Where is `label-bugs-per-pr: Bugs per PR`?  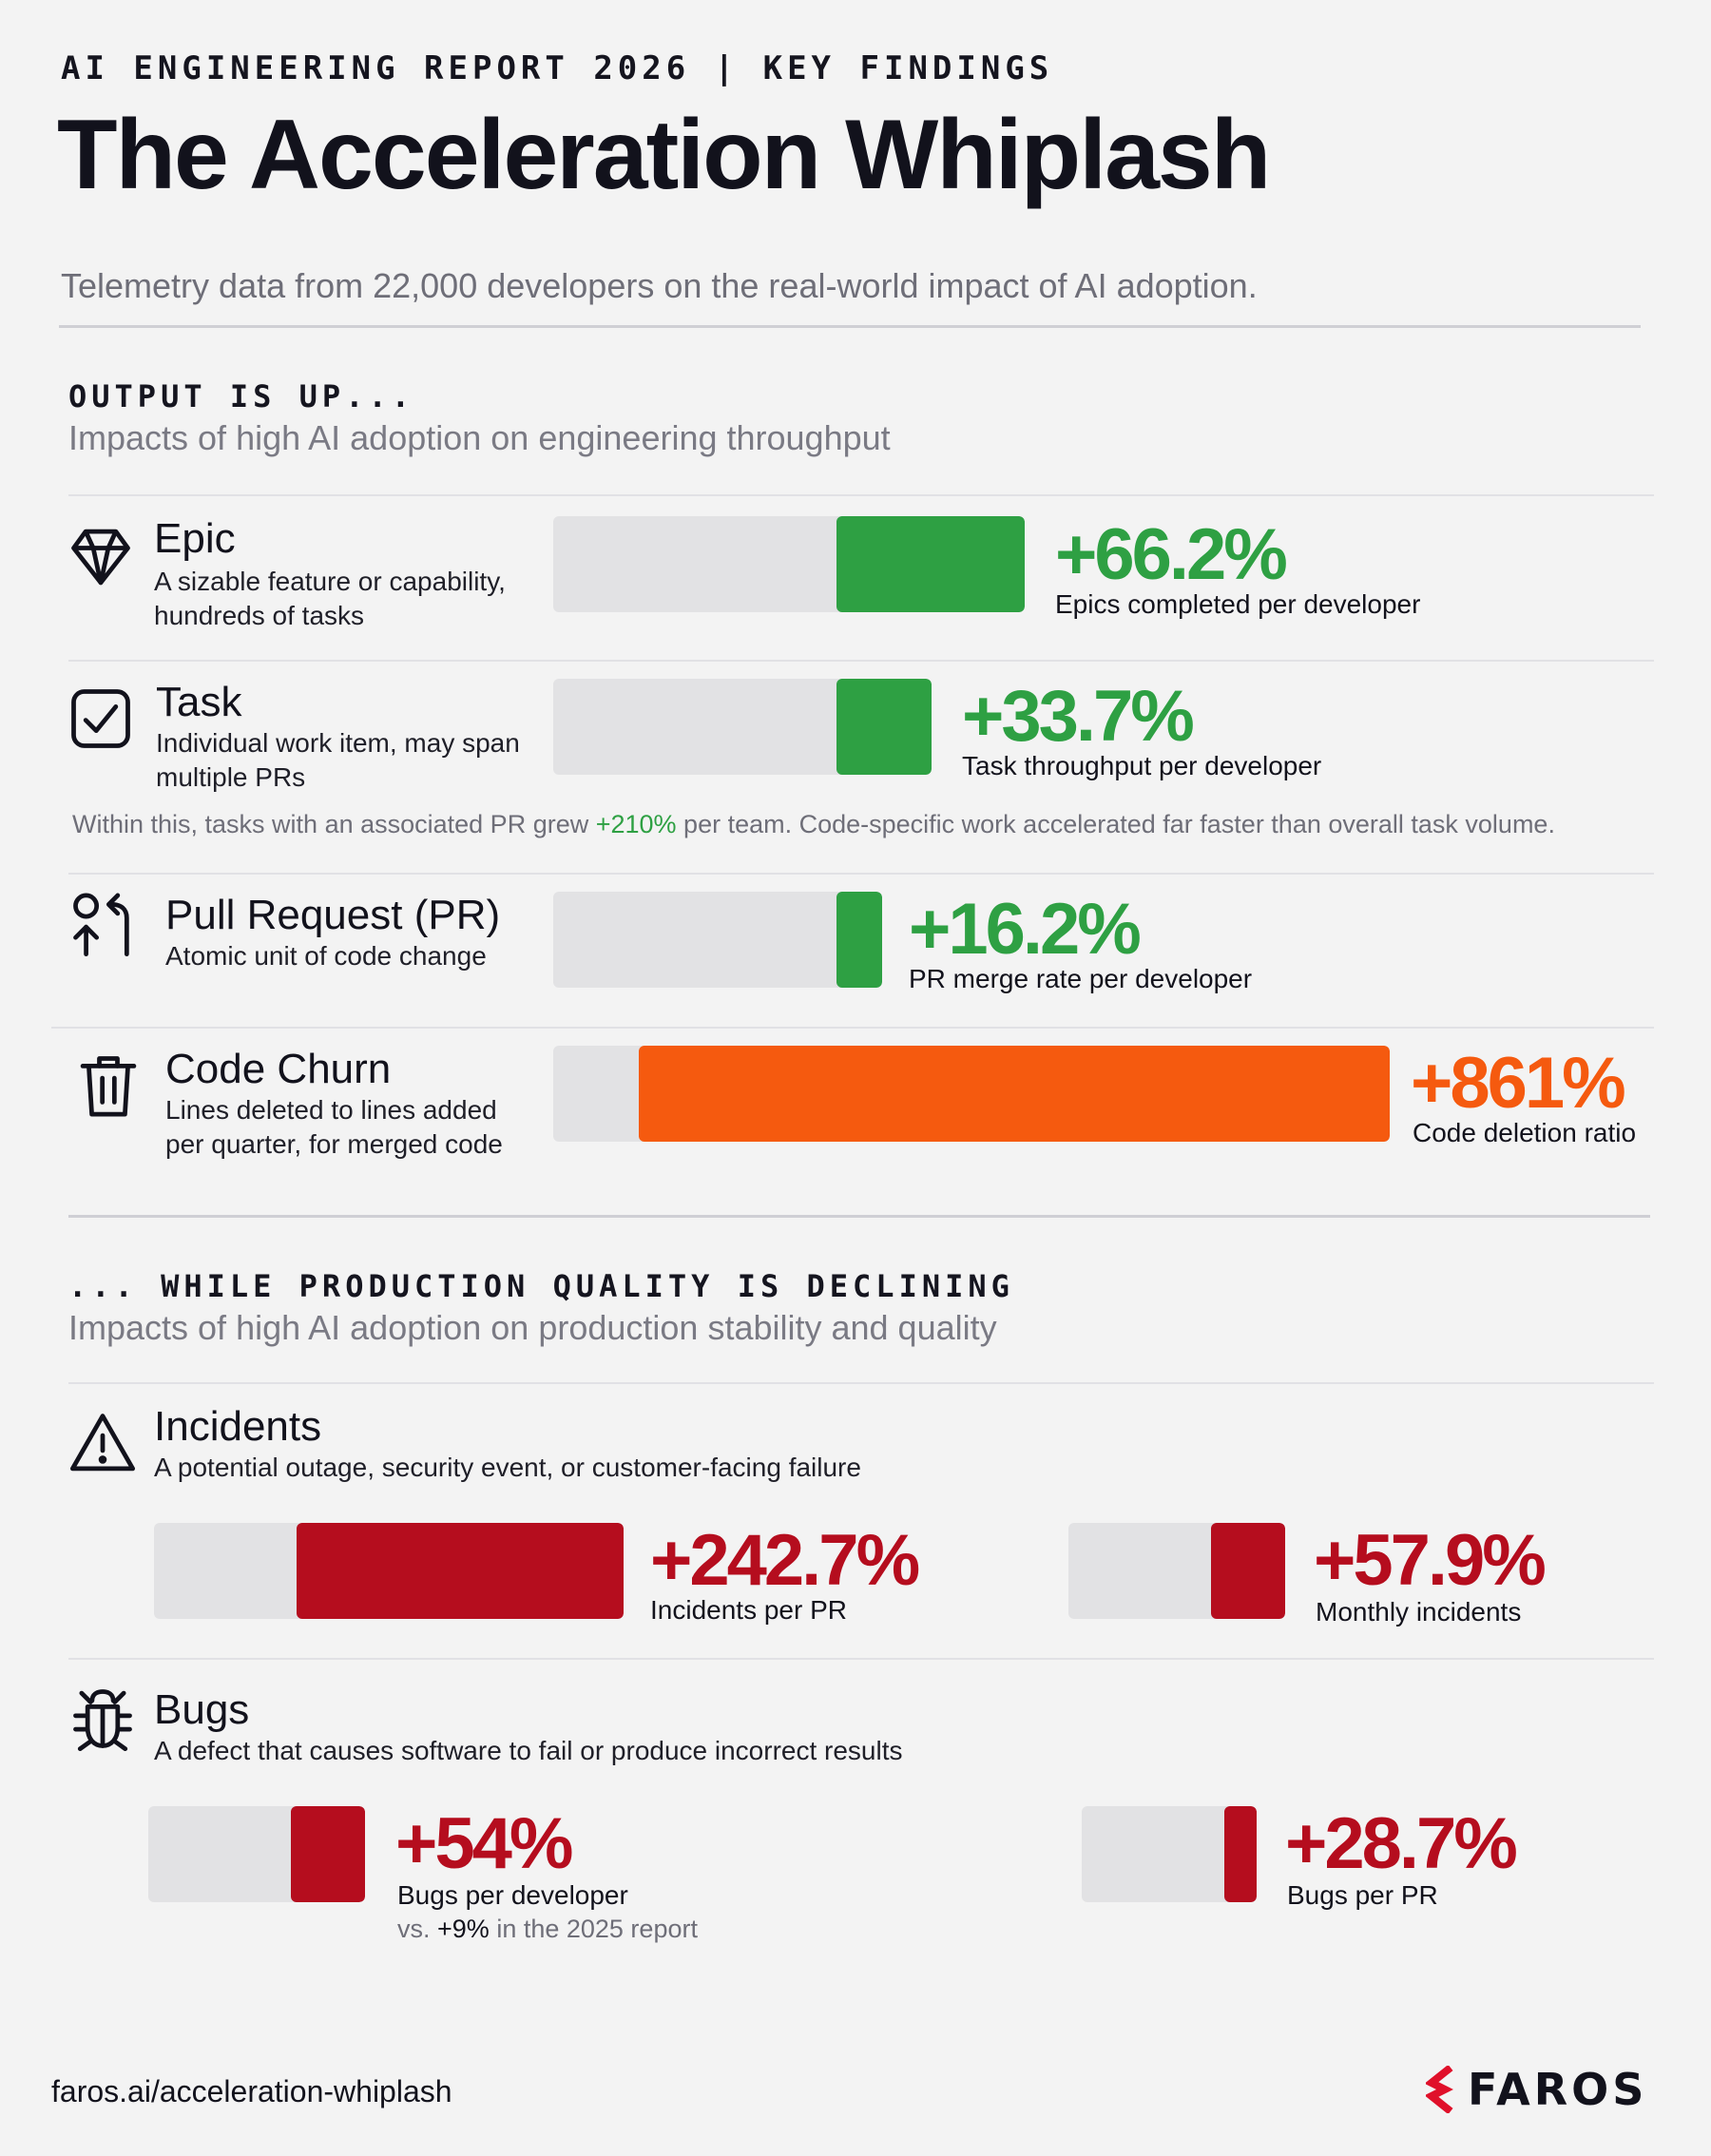
label-bugs-per-pr: Bugs per PR is located at coordinates (1362, 1895).